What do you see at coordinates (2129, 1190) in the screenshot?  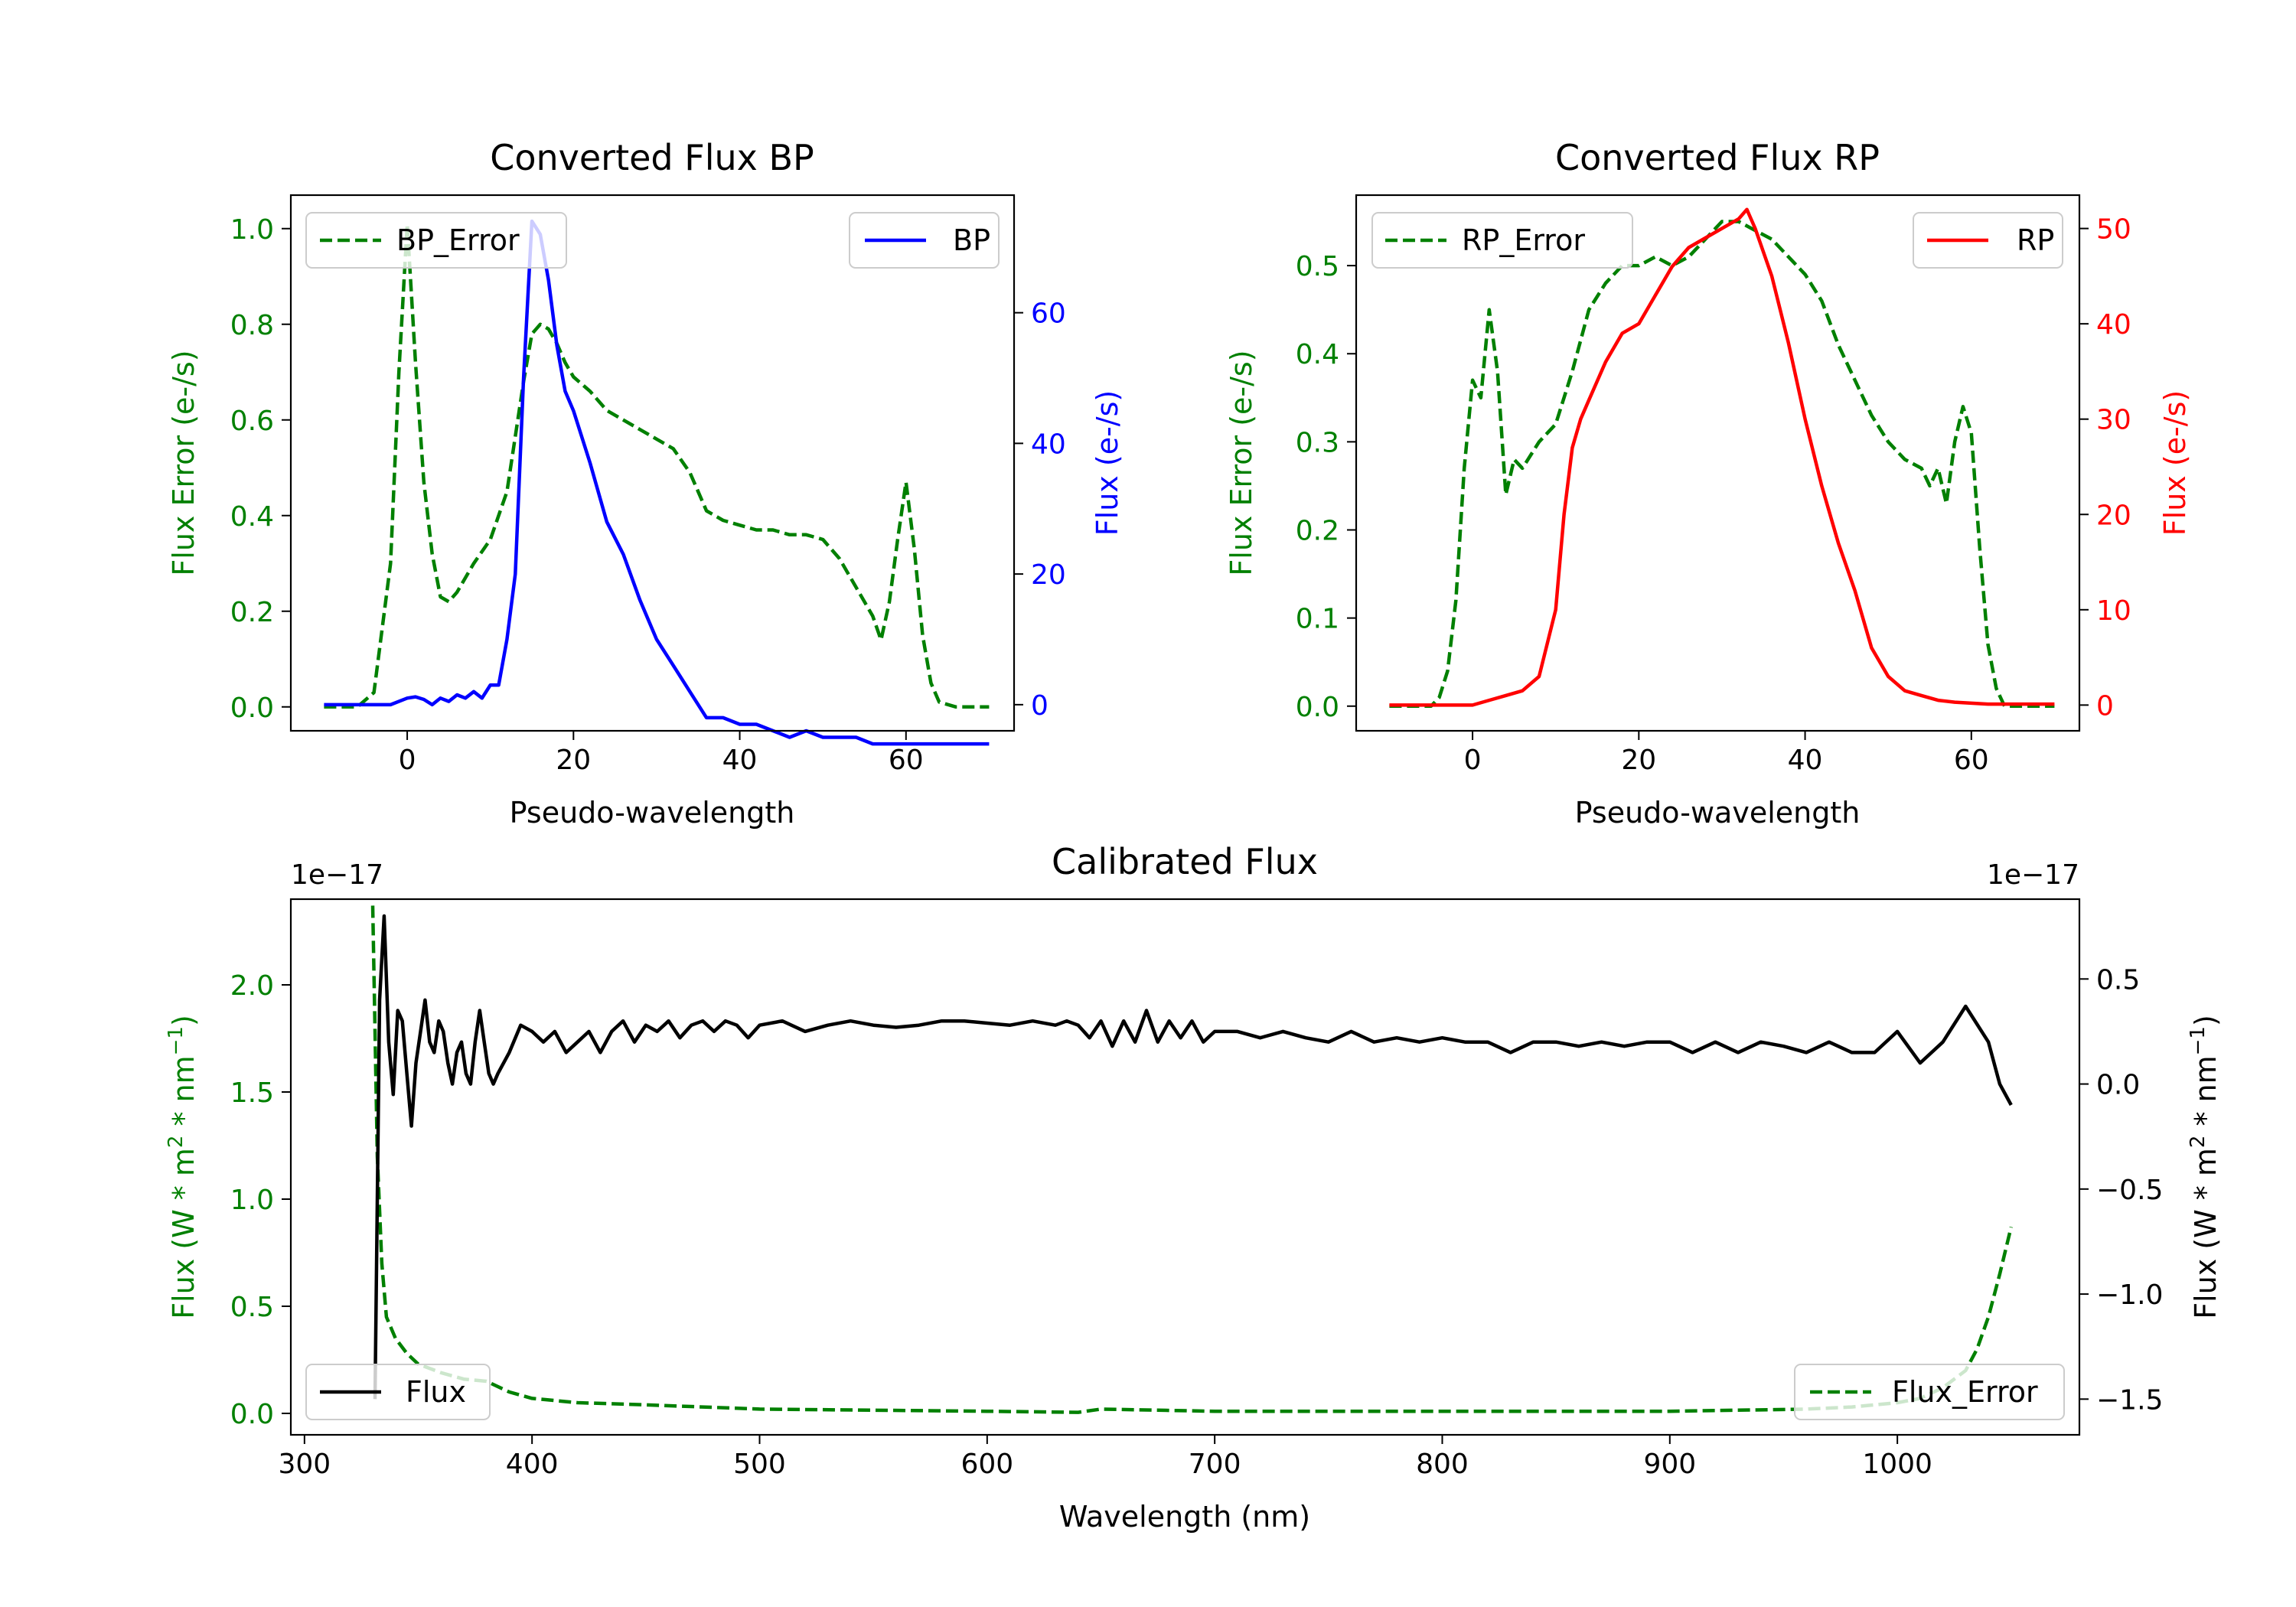 I see `y-right-tick-label: −0.5` at bounding box center [2129, 1190].